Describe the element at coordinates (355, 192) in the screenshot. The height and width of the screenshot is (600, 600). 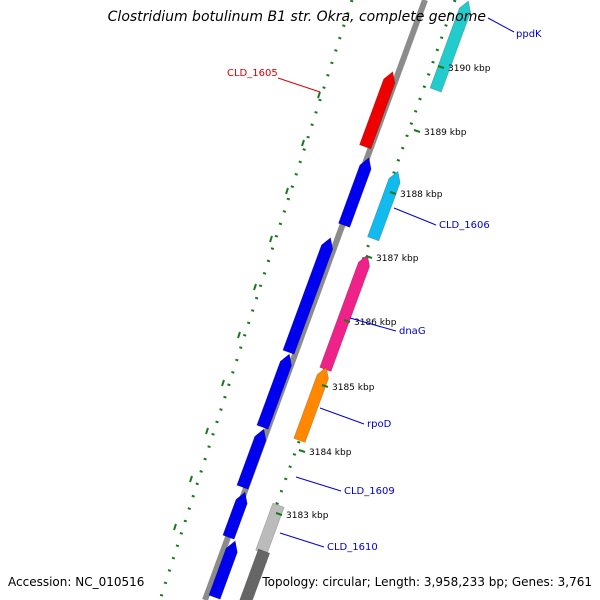
I see `gene-arrow-fwd2` at that location.